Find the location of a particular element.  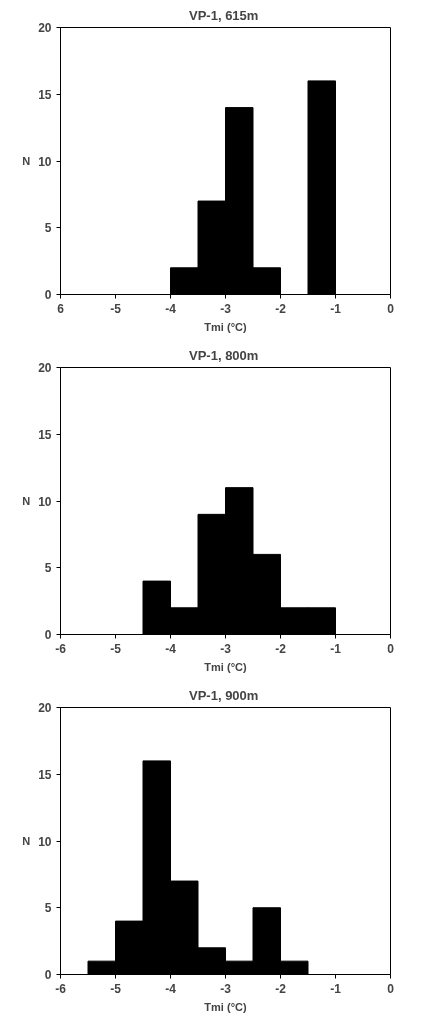

chart-title: VP-1, 900m is located at coordinates (224, 695).